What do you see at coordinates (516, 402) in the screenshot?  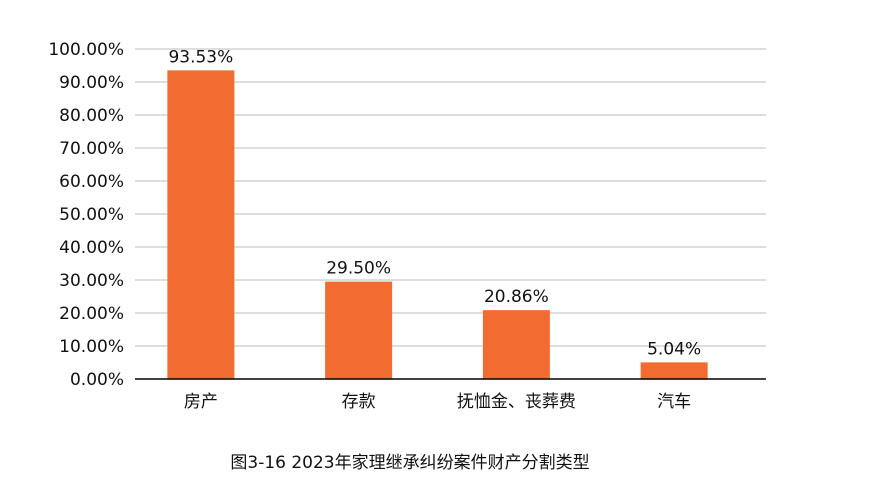 I see `category-label: 抚恤金、丧葬费` at bounding box center [516, 402].